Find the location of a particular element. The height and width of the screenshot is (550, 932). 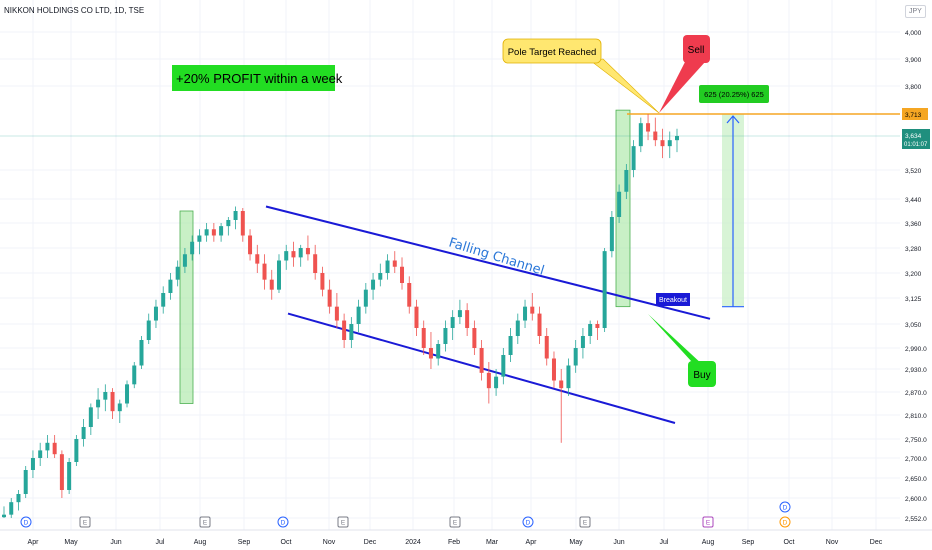

measure-label-box is located at coordinates (734, 94).